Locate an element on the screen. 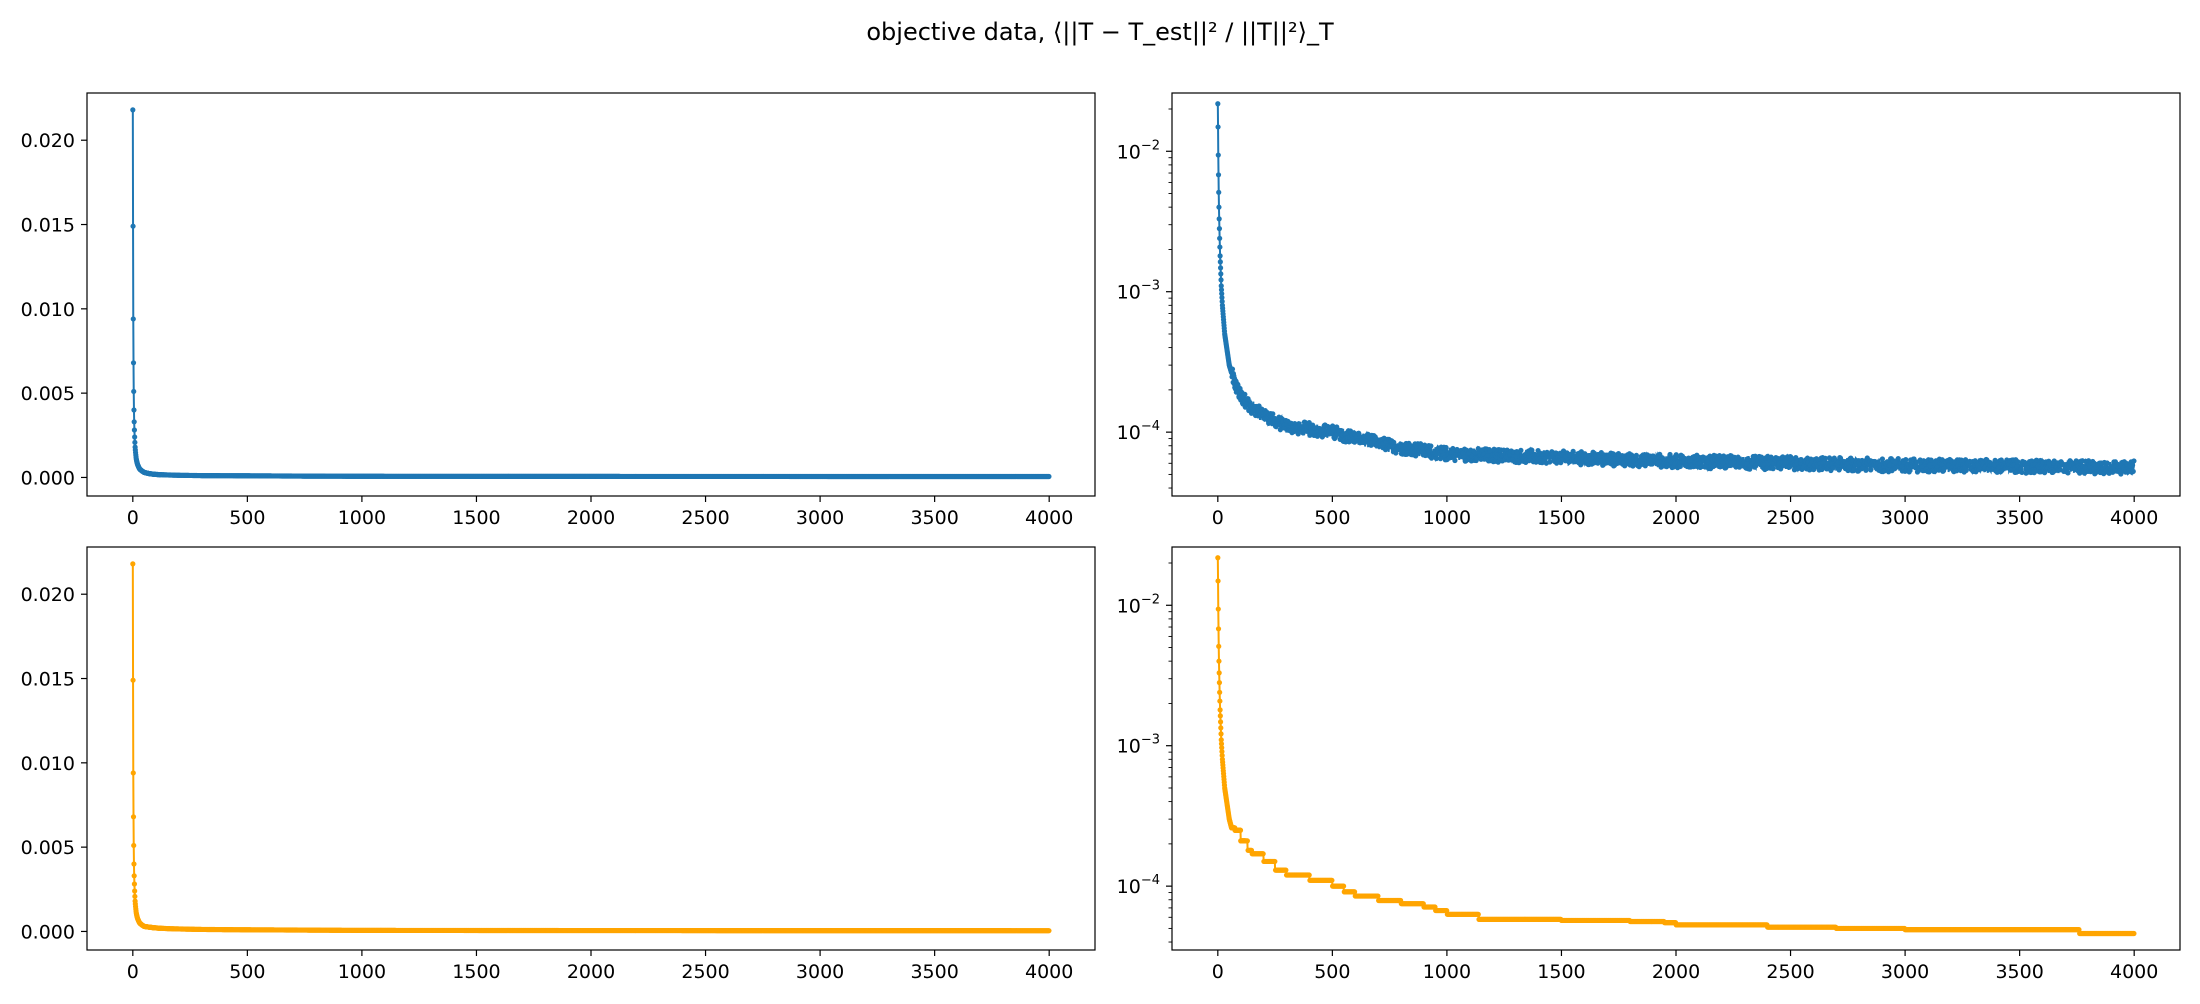 Image resolution: width=2200 pixels, height=1004 pixels. y-tick-label: 0.020 is located at coordinates (48, 141).